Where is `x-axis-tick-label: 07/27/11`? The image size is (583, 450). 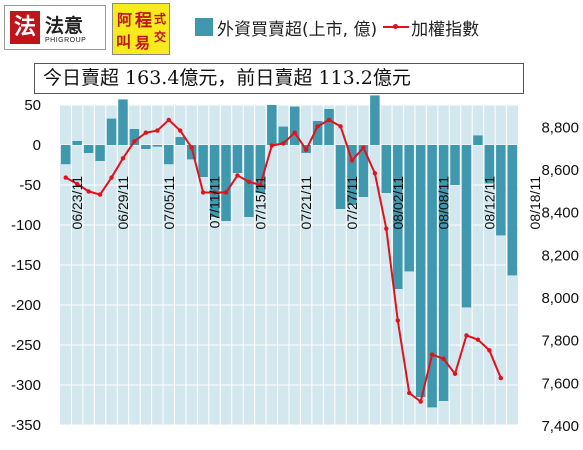 x-axis-tick-label: 07/27/11 is located at coordinates (352, 203).